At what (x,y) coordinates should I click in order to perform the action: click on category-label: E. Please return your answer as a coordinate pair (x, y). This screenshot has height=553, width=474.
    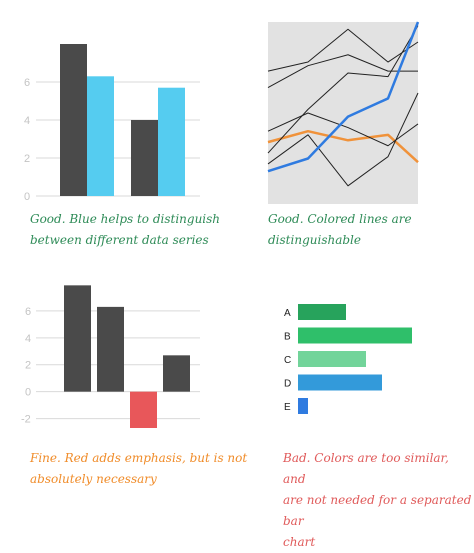
    Looking at the image, I should click on (287, 407).